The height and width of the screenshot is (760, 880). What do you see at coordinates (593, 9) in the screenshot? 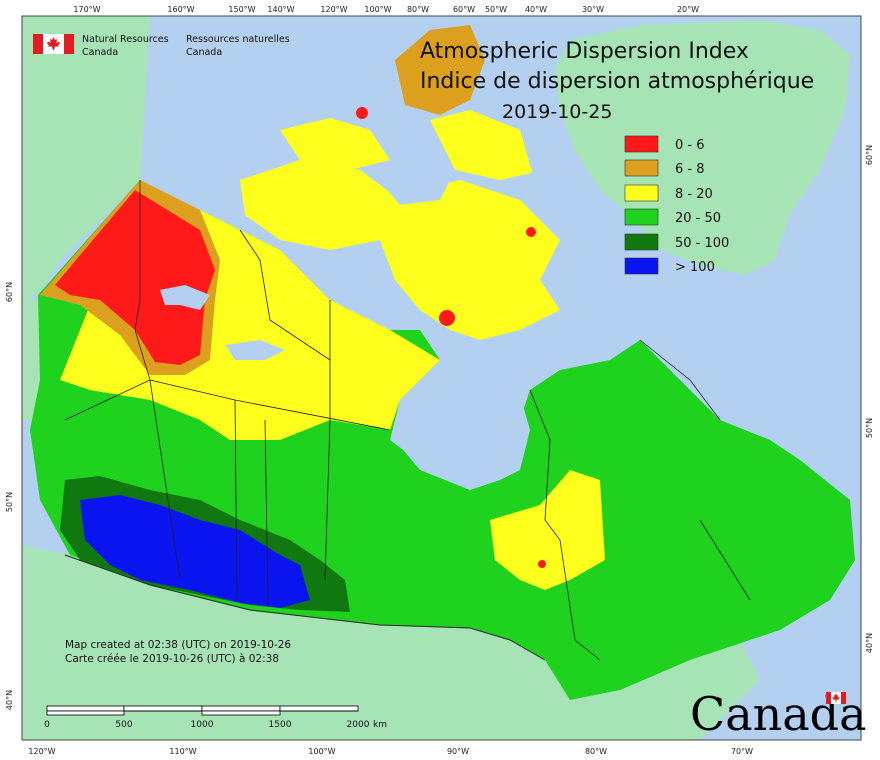
I see `top-tick: 30°W` at bounding box center [593, 9].